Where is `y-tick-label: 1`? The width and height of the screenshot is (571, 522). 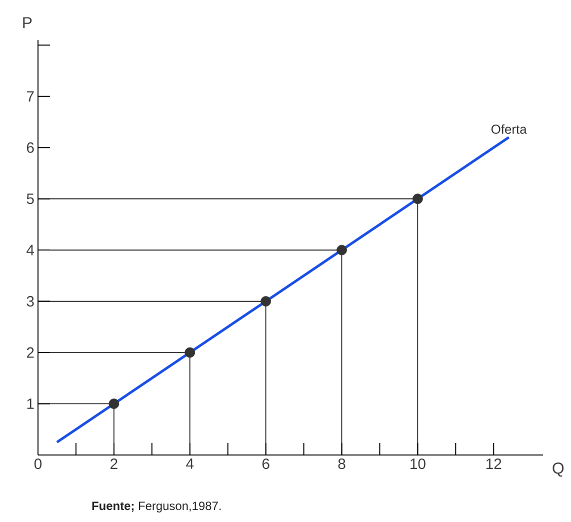
y-tick-label: 1 is located at coordinates (30, 403).